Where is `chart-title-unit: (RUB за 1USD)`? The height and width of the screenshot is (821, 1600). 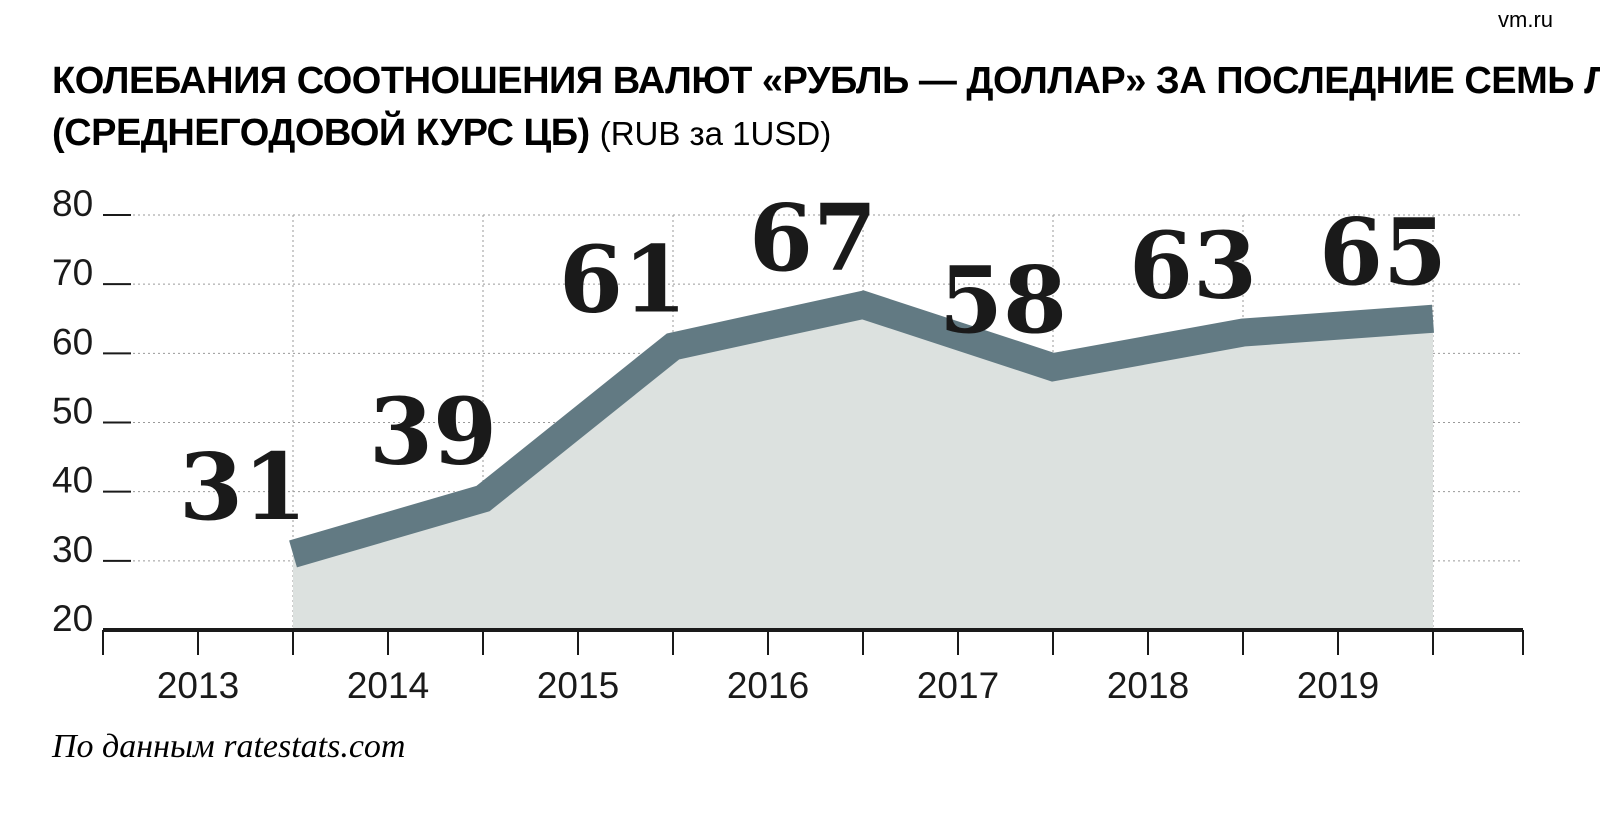 chart-title-unit: (RUB за 1USD) is located at coordinates (716, 133).